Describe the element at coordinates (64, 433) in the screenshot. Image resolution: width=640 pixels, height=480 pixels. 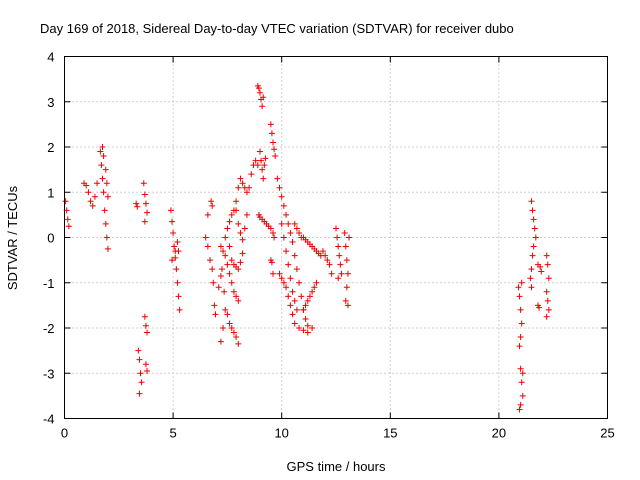
I see `x-tick-label: 0` at that location.